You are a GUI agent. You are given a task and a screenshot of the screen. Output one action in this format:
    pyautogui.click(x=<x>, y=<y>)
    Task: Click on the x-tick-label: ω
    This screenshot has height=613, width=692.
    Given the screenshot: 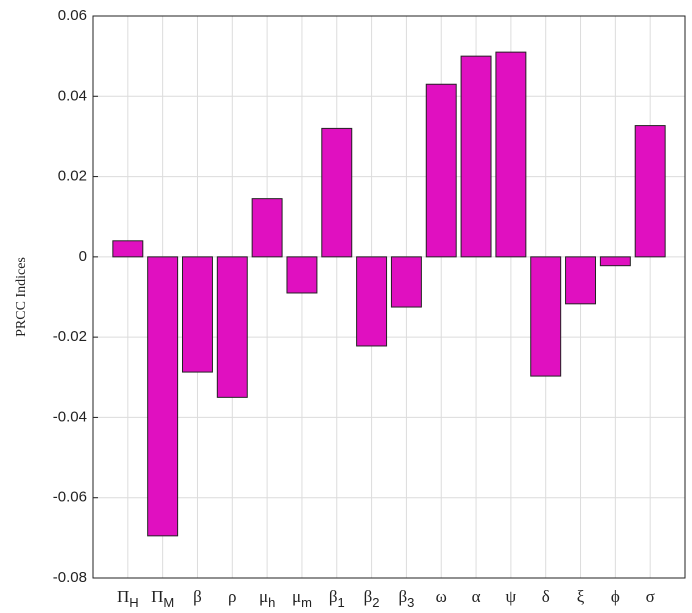 What is the action you would take?
    pyautogui.click(x=441, y=596)
    